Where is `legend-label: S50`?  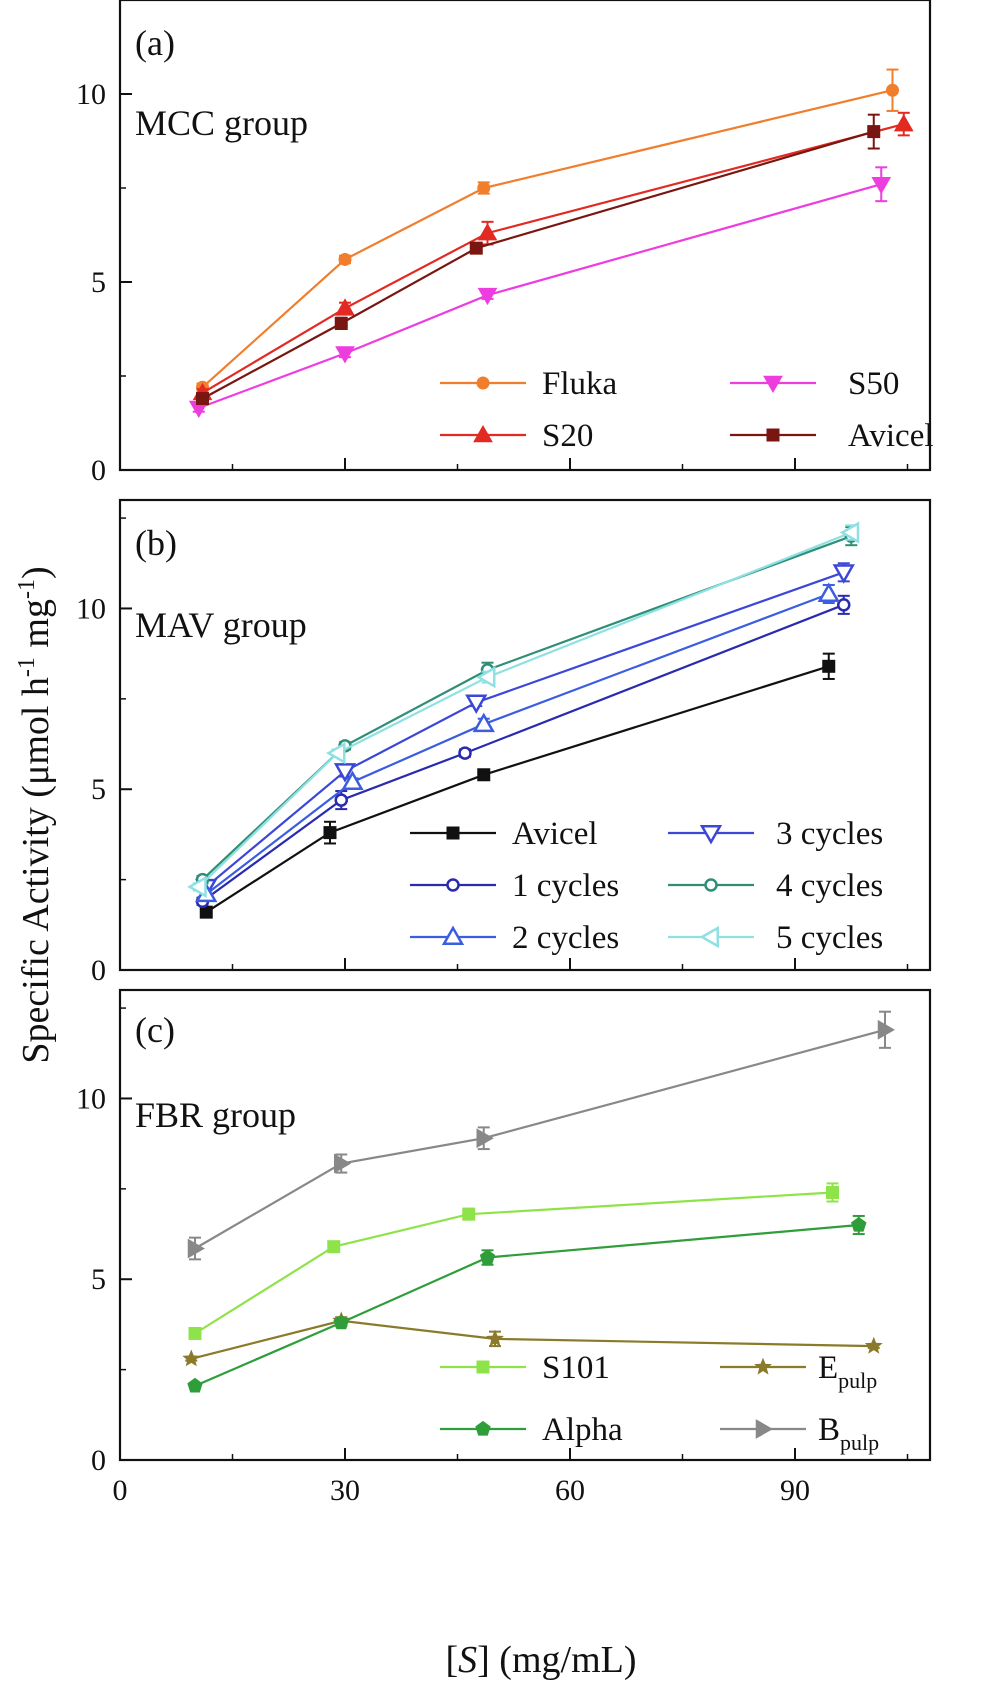
legend-label: S50 is located at coordinates (873, 384).